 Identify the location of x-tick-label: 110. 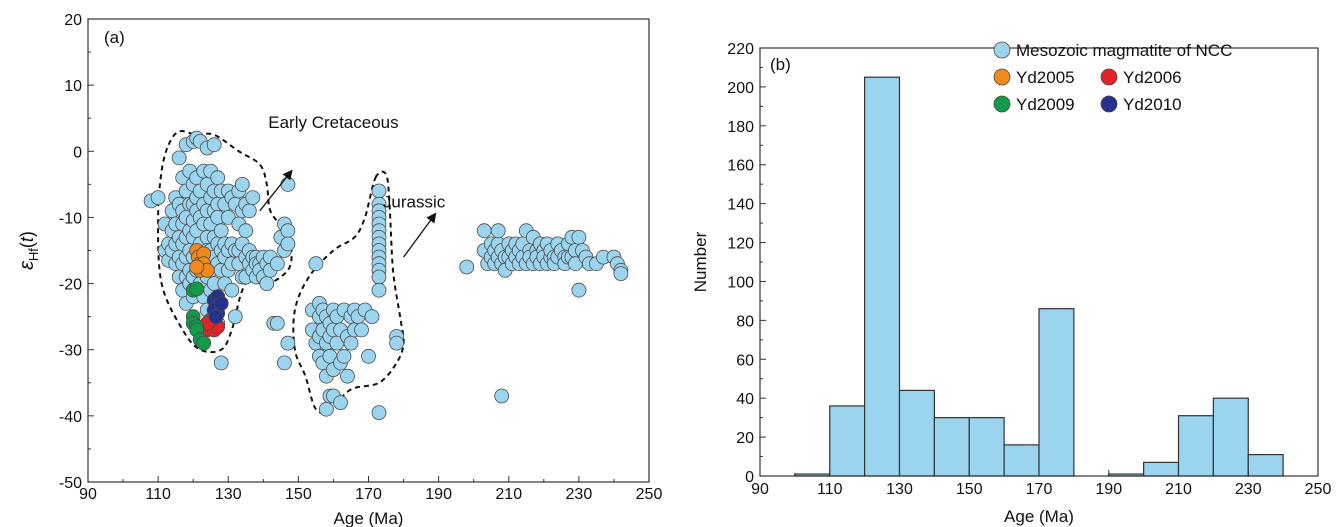
(830, 489).